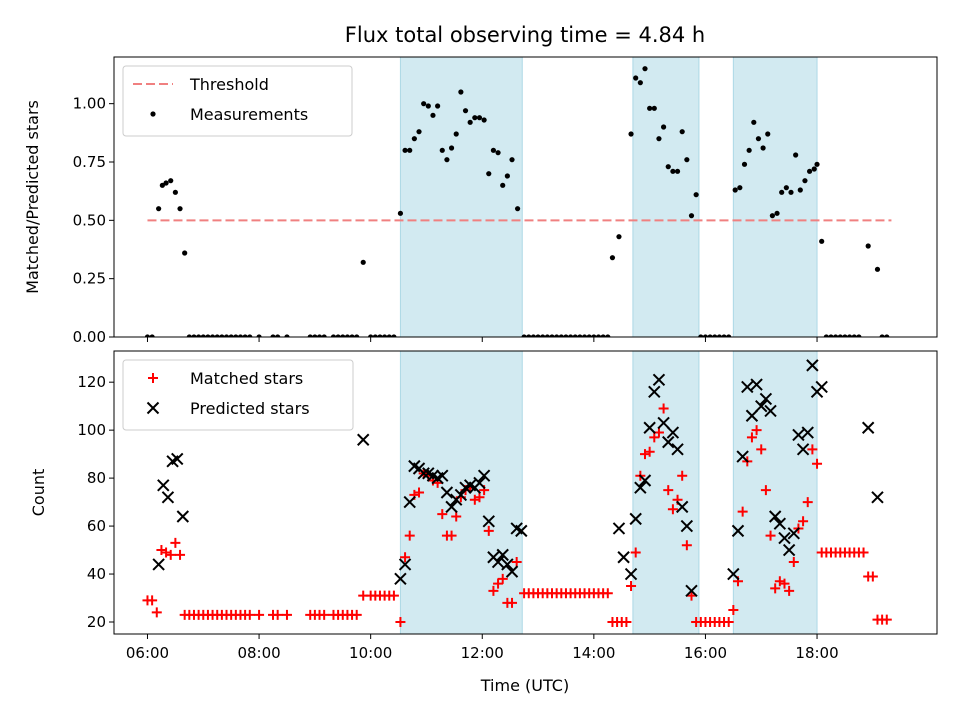 This screenshot has width=960, height=720. I want to click on x-tick-label: 14:00, so click(593, 653).